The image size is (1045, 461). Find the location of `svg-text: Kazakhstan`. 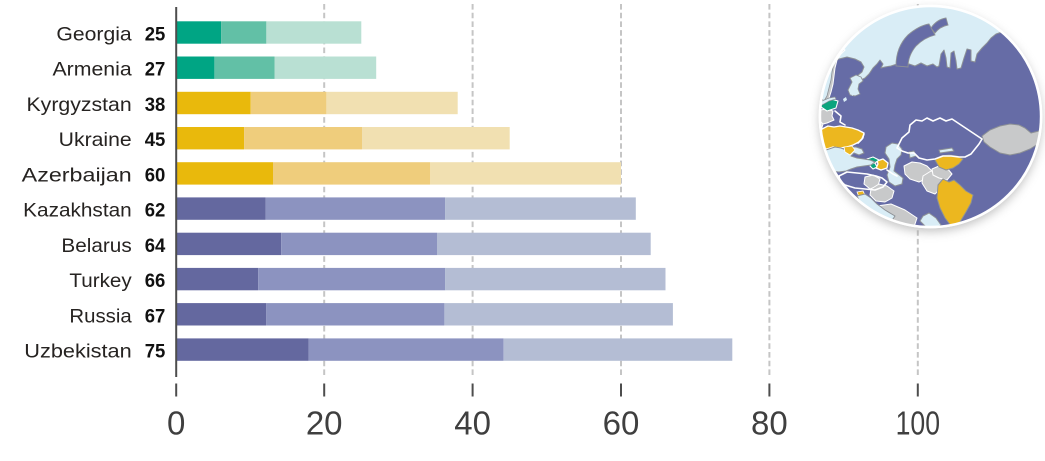

svg-text: Kazakhstan is located at coordinates (77, 211).